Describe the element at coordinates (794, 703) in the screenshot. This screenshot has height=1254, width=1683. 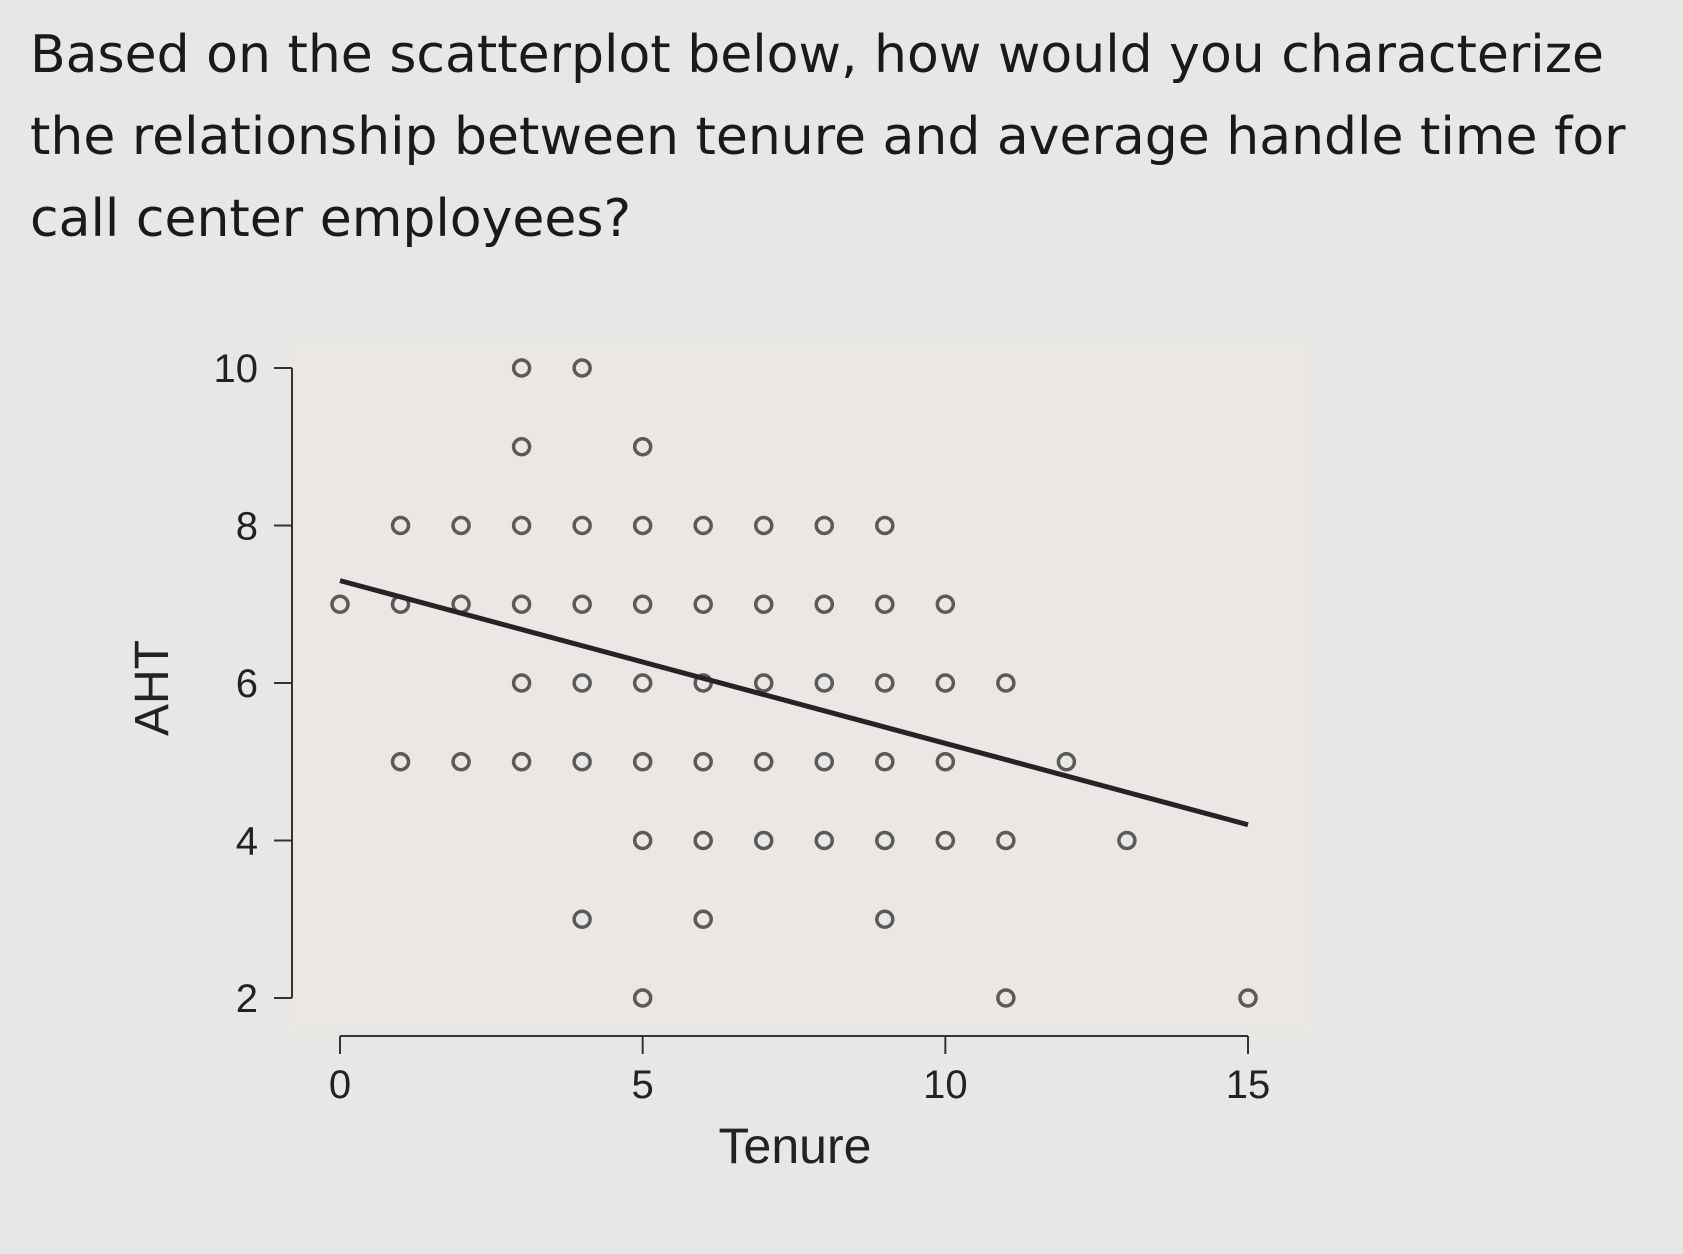
I see `regression-line` at that location.